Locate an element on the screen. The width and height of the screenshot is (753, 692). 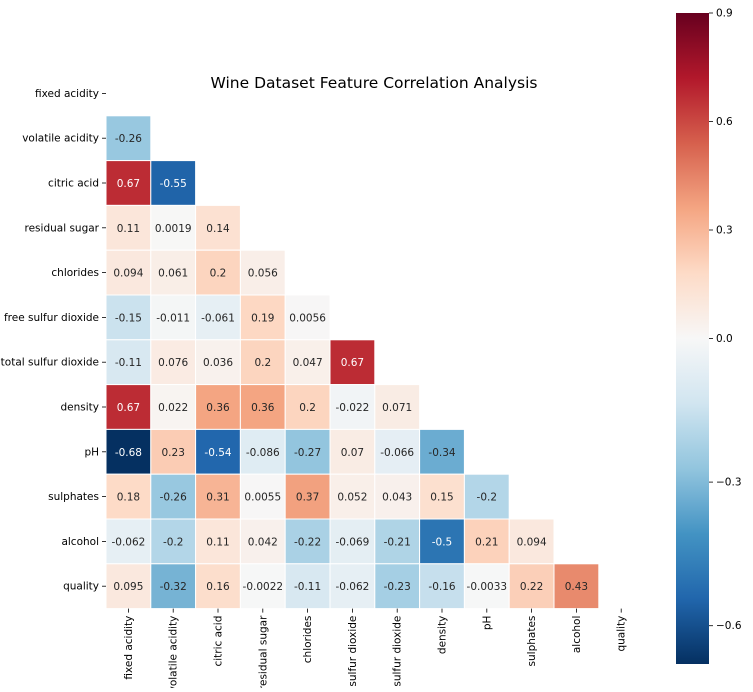
heatmap-cell-value: -0.21 is located at coordinates (397, 542).